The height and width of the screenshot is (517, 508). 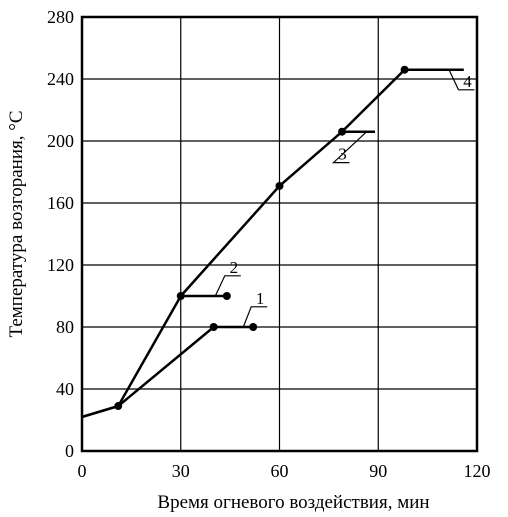 I want to click on y-tick-label-240: 240, so click(x=60, y=79).